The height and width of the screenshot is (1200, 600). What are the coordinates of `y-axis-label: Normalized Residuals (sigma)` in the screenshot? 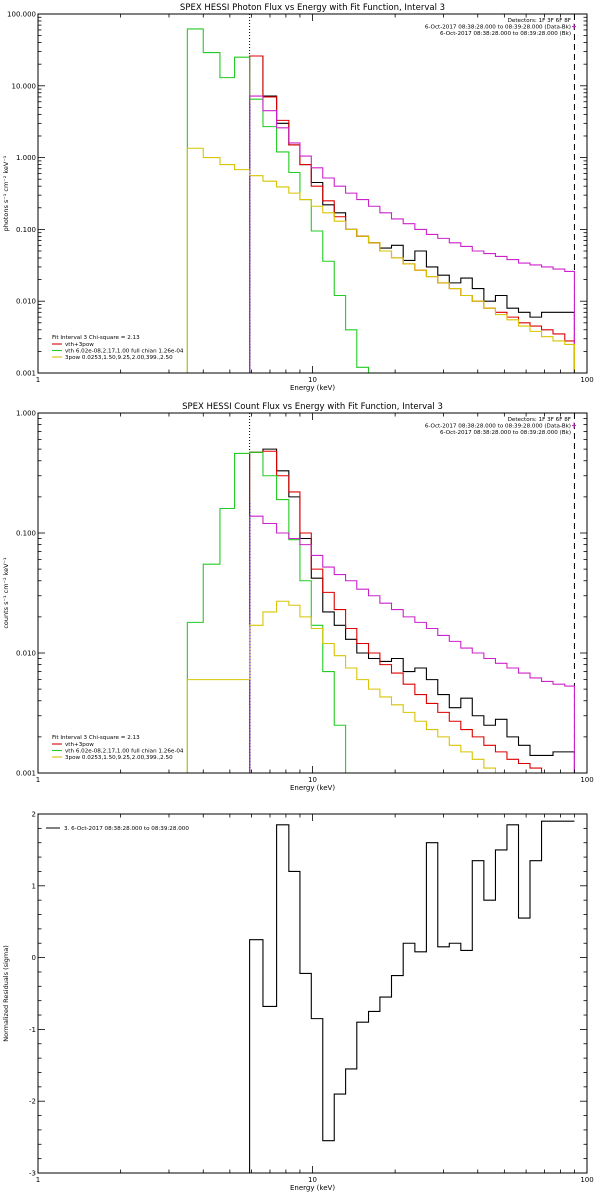 It's located at (6, 993).